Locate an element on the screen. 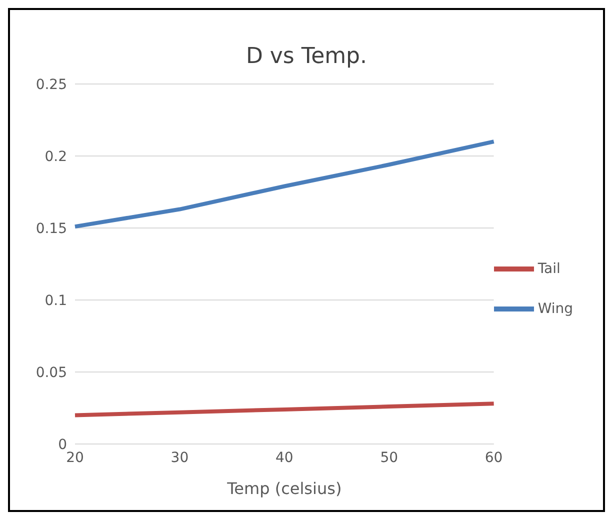  chart-title: D vs Temp. is located at coordinates (306, 57).